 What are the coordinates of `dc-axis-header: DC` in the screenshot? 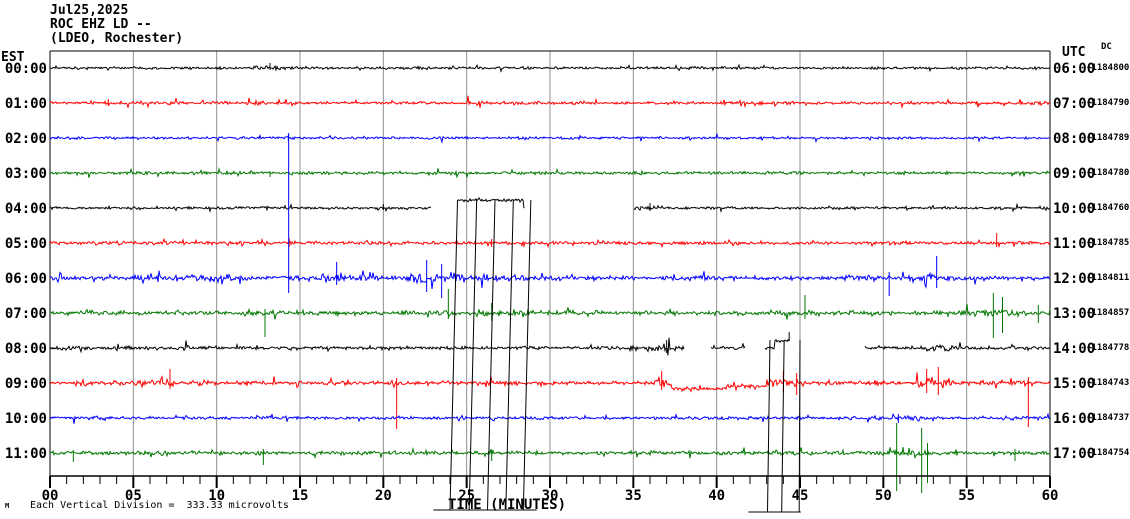 It's located at (1106, 47).